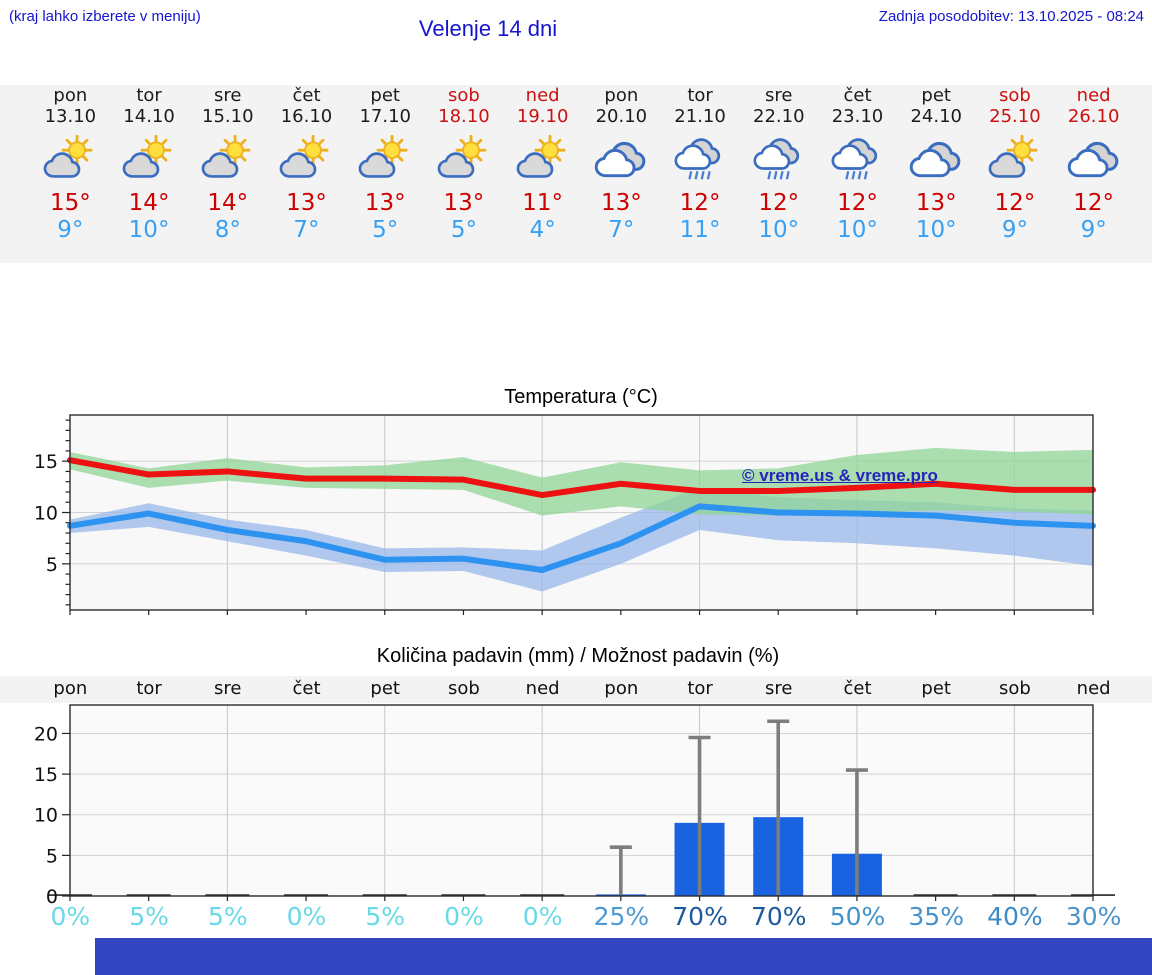 This screenshot has height=975, width=1152. Describe the element at coordinates (70, 95) in the screenshot. I see `day-name-label: pon` at that location.